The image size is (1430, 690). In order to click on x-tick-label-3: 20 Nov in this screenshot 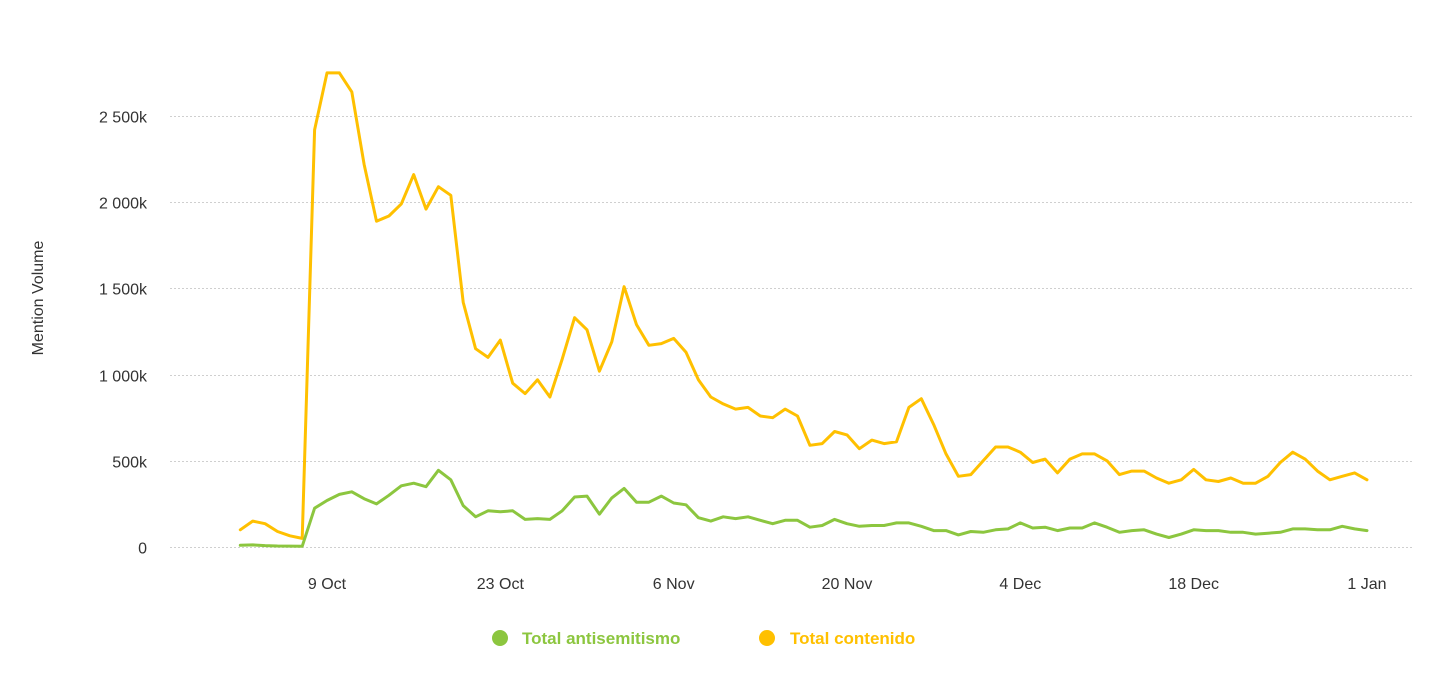, I will do `click(847, 584)`.